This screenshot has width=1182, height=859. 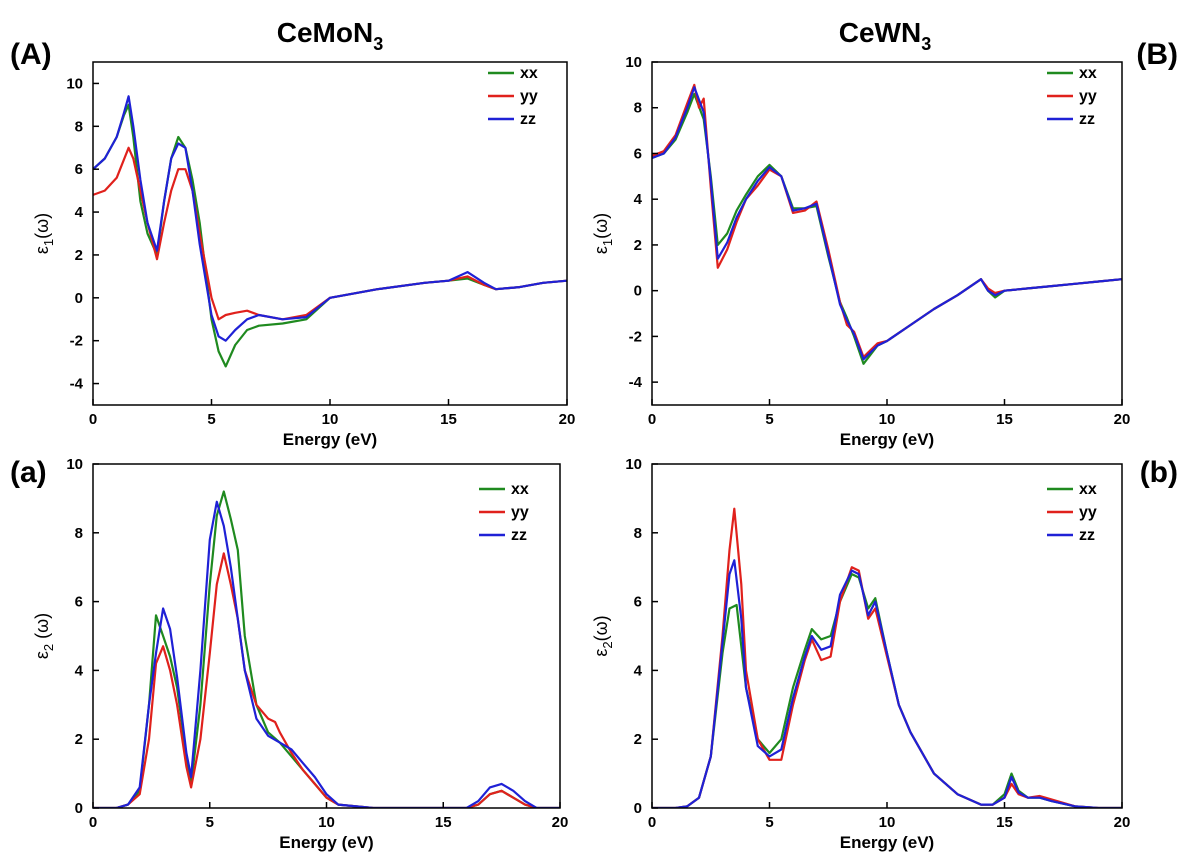 I want to click on chart-title: CeWN3, so click(x=885, y=35).